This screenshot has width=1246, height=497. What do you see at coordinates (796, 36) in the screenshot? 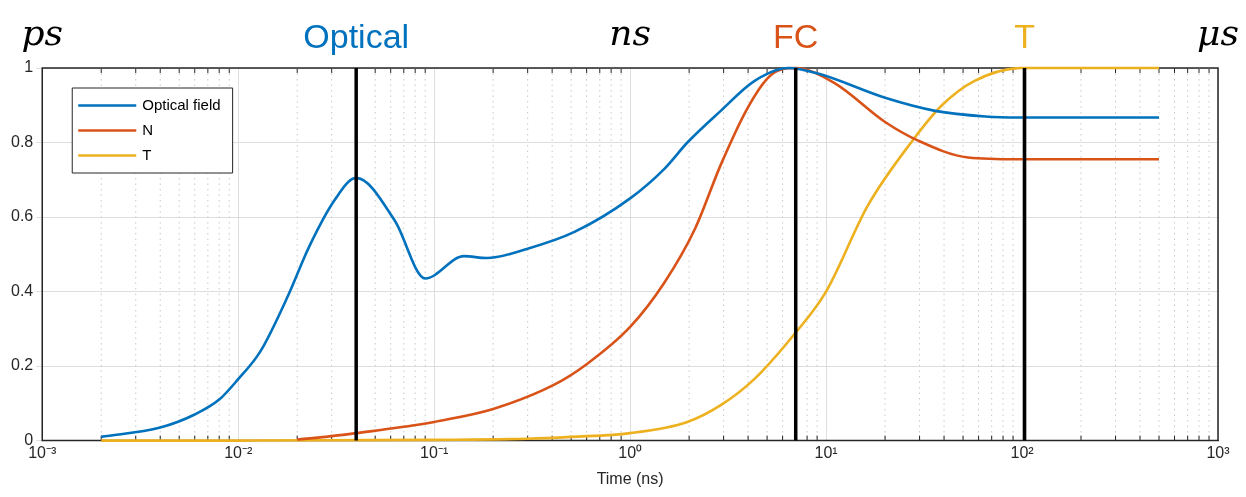
I see `ref-line-label: FC` at bounding box center [796, 36].